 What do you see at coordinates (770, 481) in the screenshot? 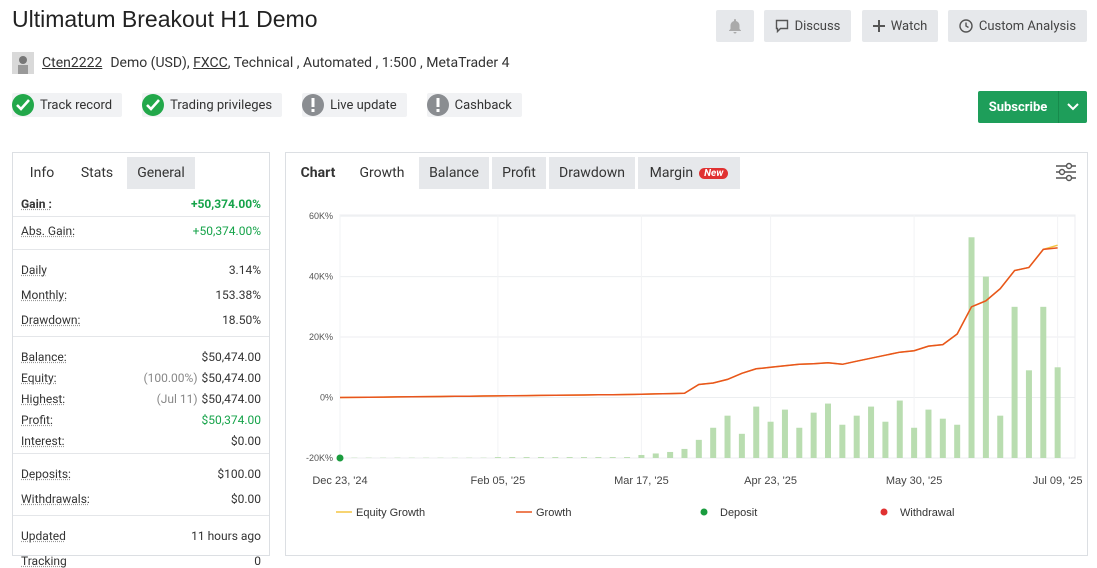
I see `x-tick-label: Apr 23, '25` at bounding box center [770, 481].